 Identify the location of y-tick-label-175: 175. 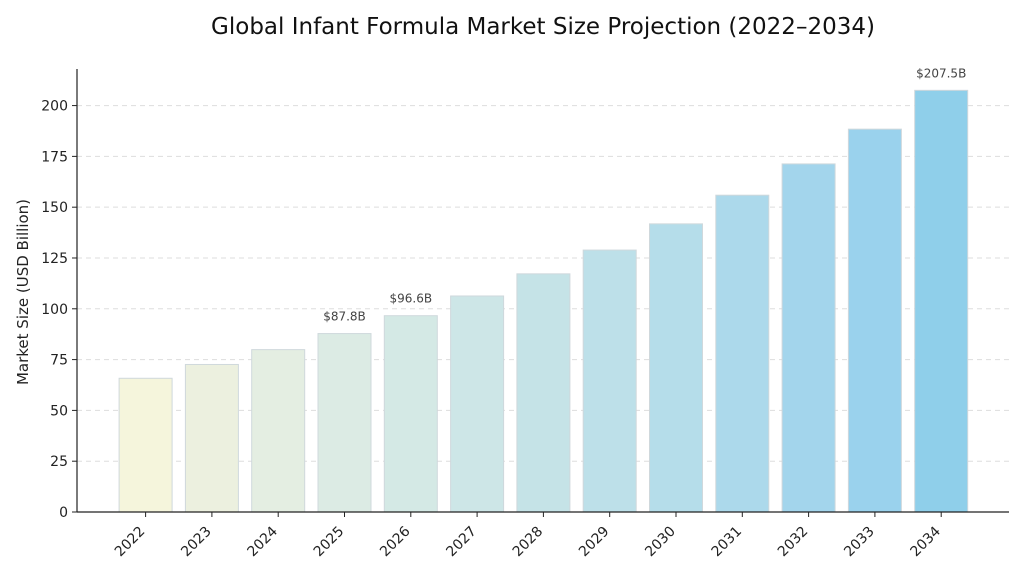
(54, 157).